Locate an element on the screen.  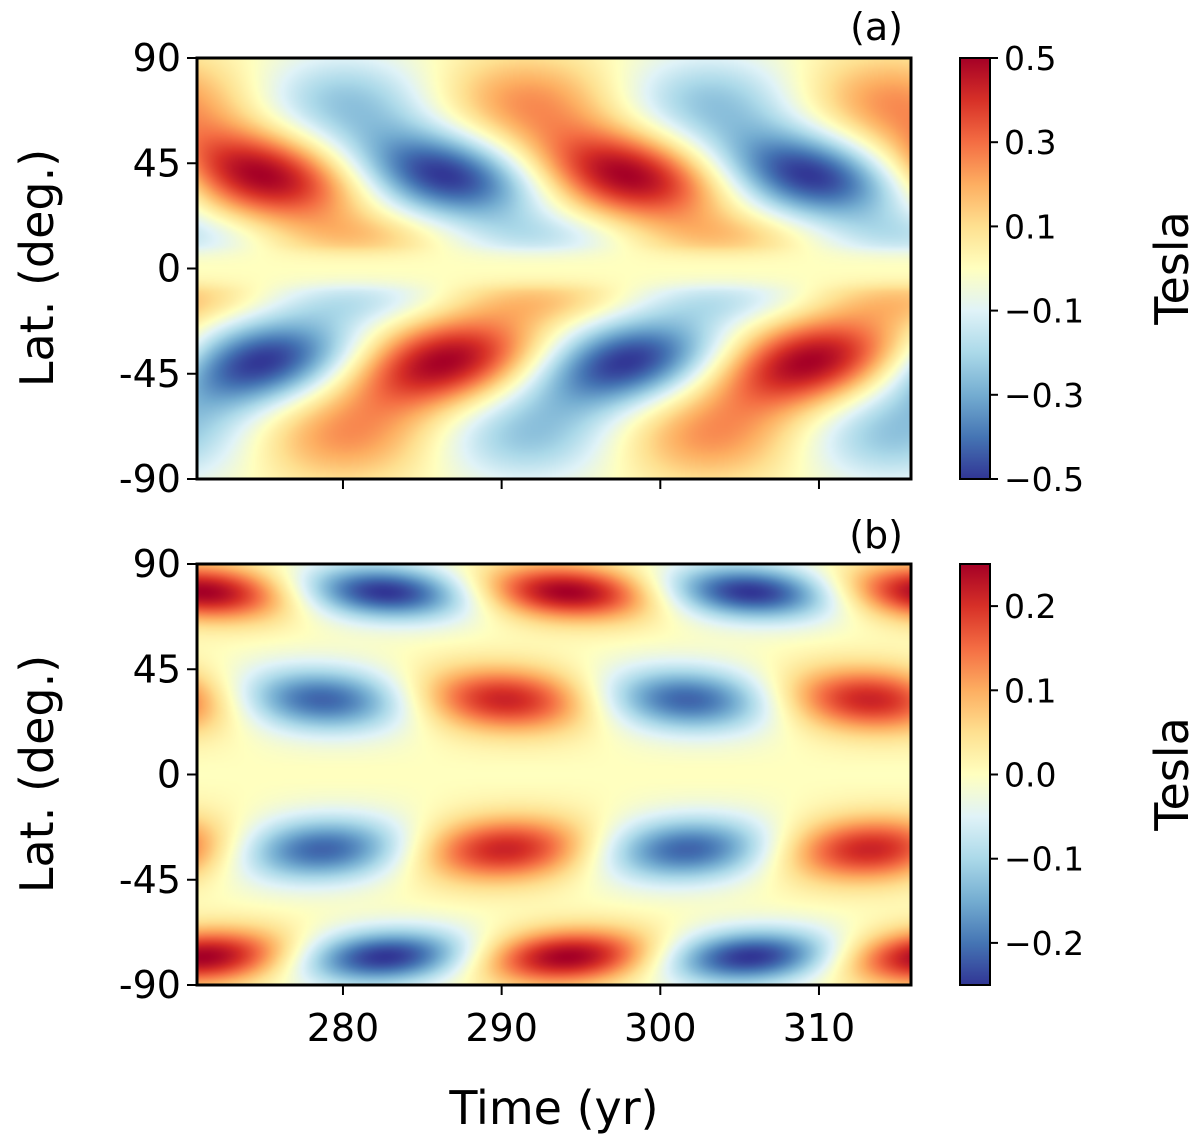
colorbar-ticks-a: 0.5 0.3 0.1 −0.1 −0.3 −0.5 is located at coordinates (1037, 269).